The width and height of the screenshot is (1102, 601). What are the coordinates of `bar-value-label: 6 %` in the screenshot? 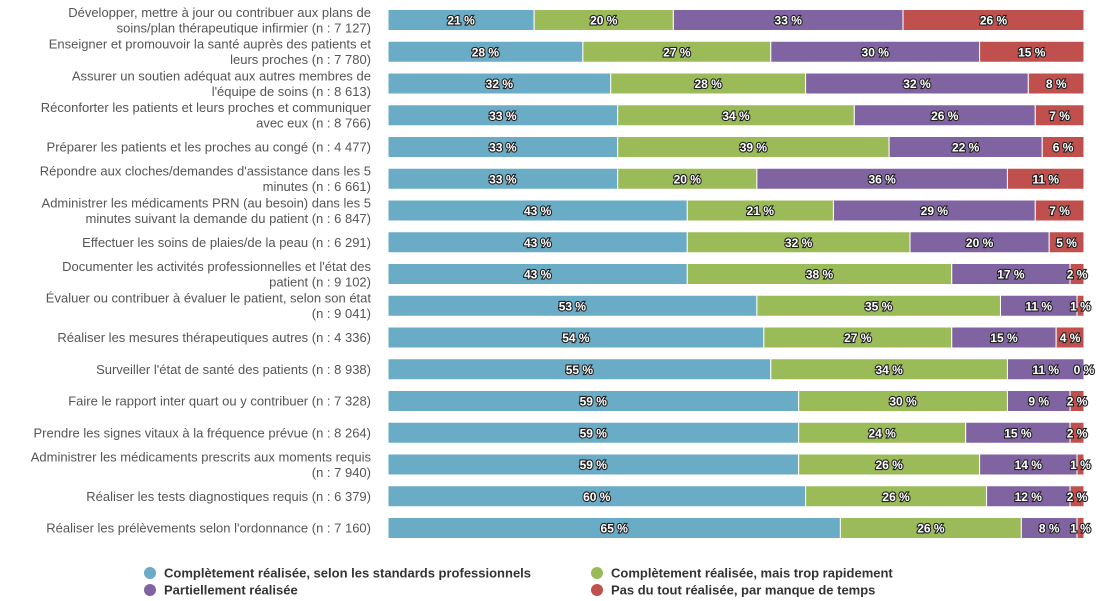 It's located at (1063, 148).